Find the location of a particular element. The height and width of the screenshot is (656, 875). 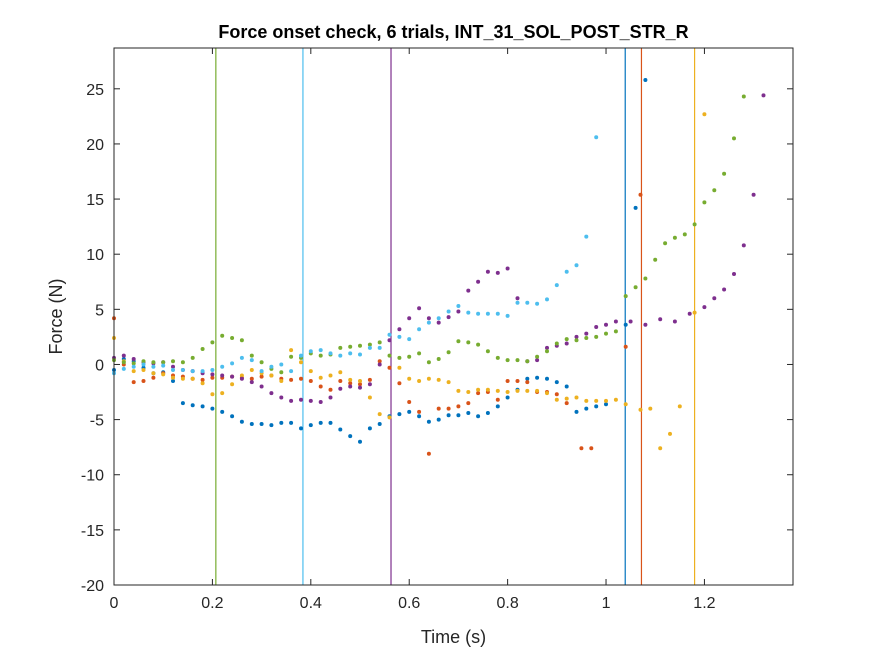

x-tick-label: 0.8 is located at coordinates (507, 603).